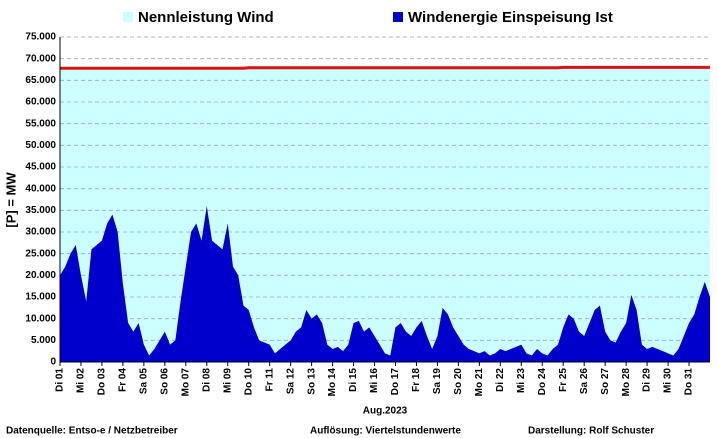 The image size is (717, 438). Describe the element at coordinates (92, 431) in the screenshot. I see `footer: Datenquelle: Entso-e / Netzbetreiber` at that location.